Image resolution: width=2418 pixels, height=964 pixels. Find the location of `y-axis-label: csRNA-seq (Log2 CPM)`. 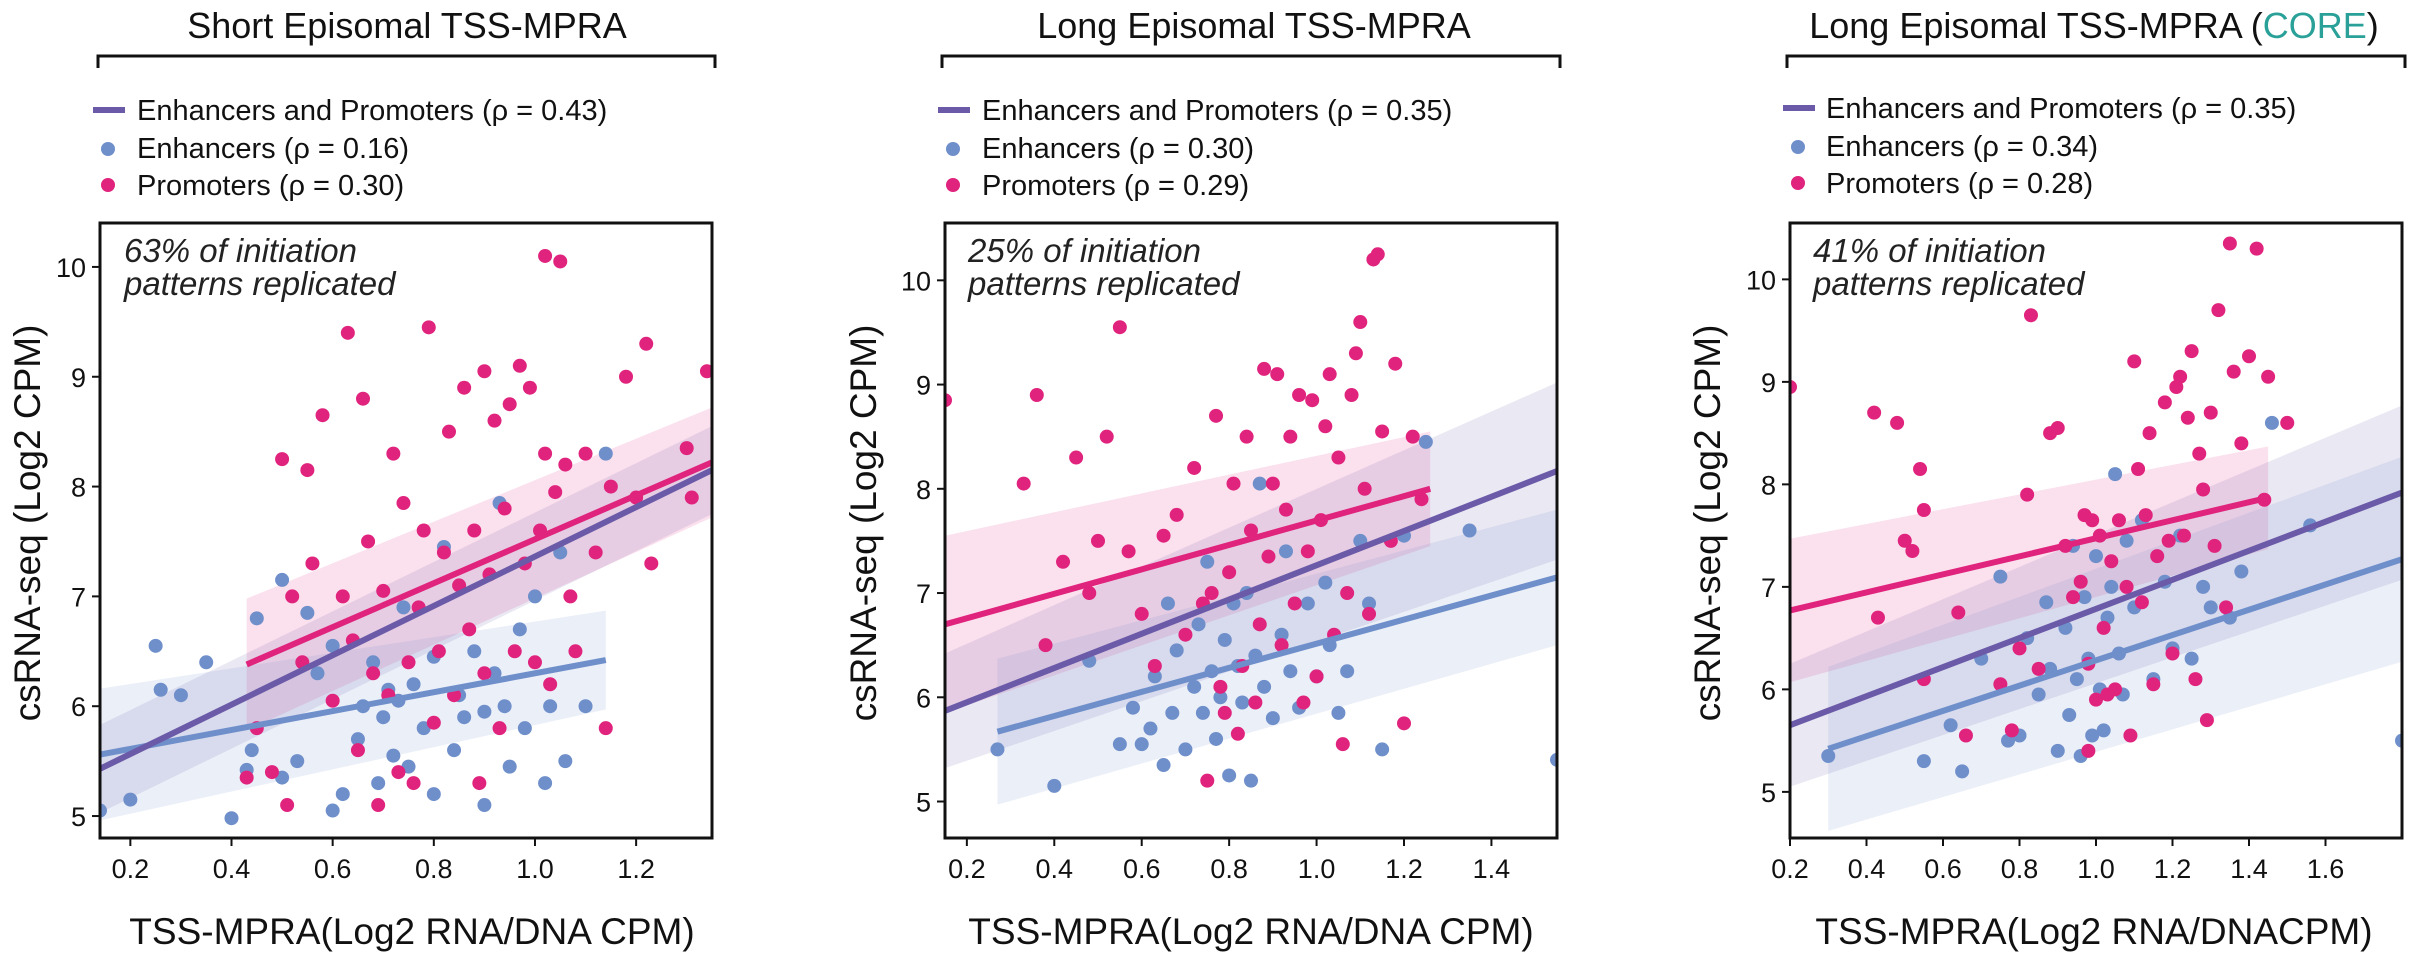

y-axis-label: csRNA-seq (Log2 CPM) is located at coordinates (1707, 523).